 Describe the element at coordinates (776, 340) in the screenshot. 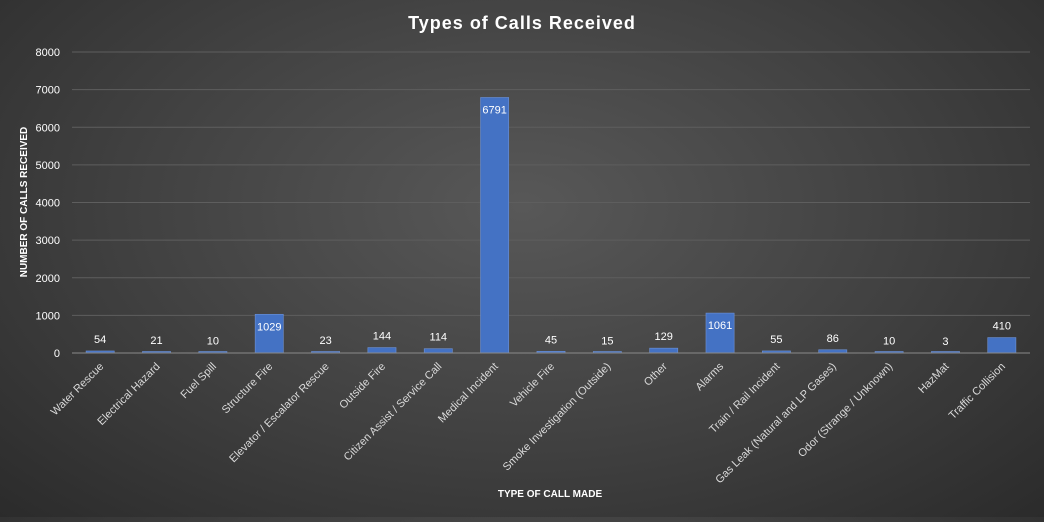

I see `data-label: 55` at that location.